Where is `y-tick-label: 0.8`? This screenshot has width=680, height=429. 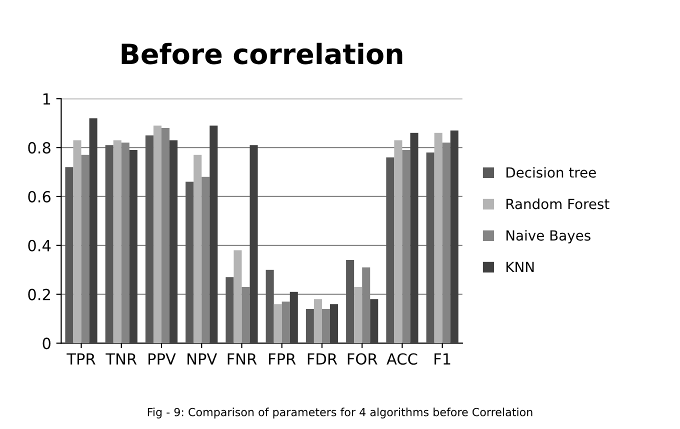 y-tick-label: 0.8 is located at coordinates (39, 148).